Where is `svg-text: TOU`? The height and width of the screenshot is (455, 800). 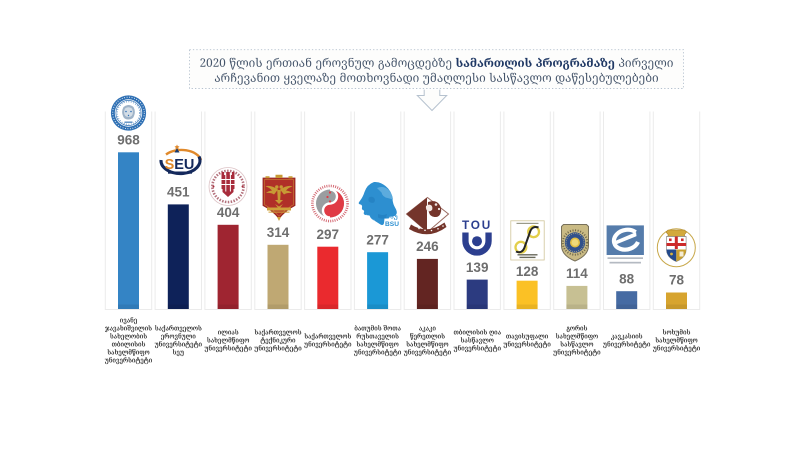
svg-text: TOU is located at coordinates (477, 225).